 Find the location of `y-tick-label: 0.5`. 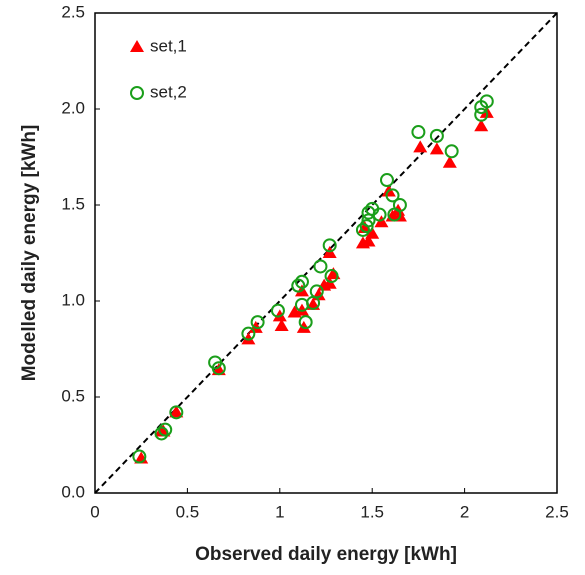

y-tick-label: 0.5 is located at coordinates (73, 395).